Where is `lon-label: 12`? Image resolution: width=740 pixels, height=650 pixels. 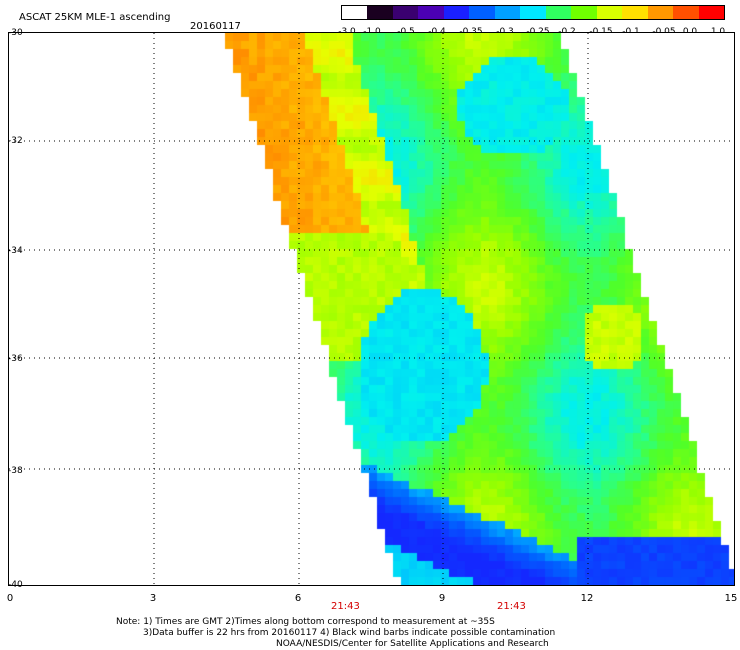 lon-label: 12 is located at coordinates (587, 598).